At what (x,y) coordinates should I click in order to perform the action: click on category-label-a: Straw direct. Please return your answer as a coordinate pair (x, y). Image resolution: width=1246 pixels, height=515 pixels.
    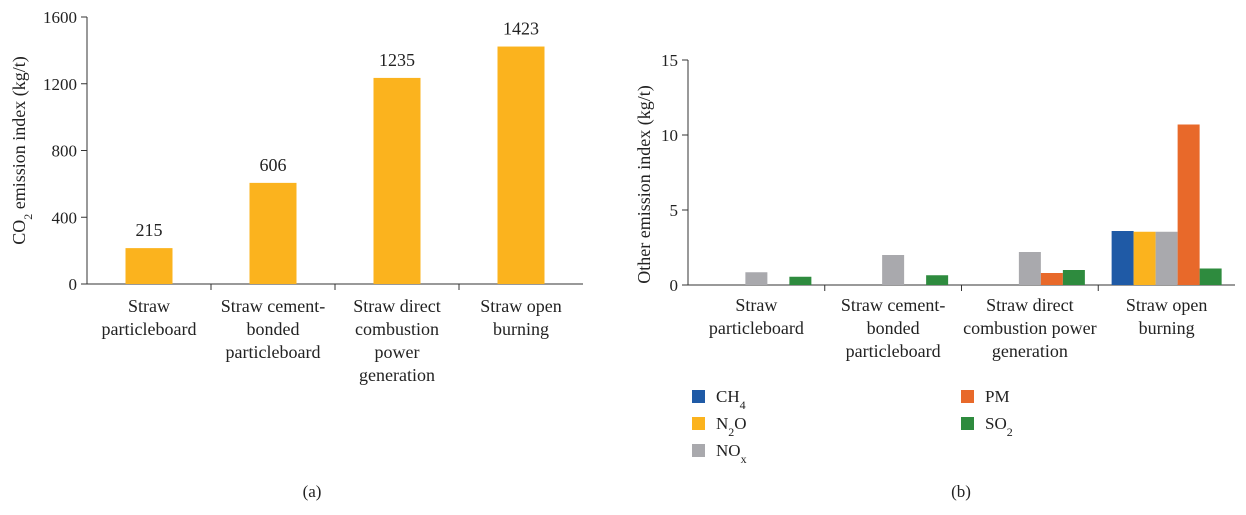
    Looking at the image, I should click on (396, 306).